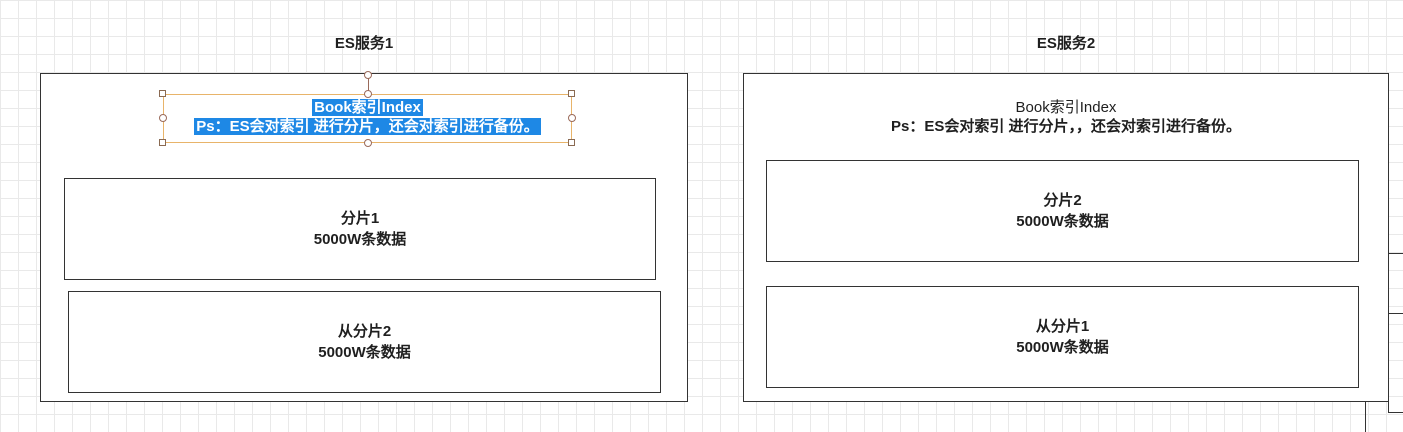 The image size is (1403, 432). I want to click on resize-handle-bottom, so click(368, 143).